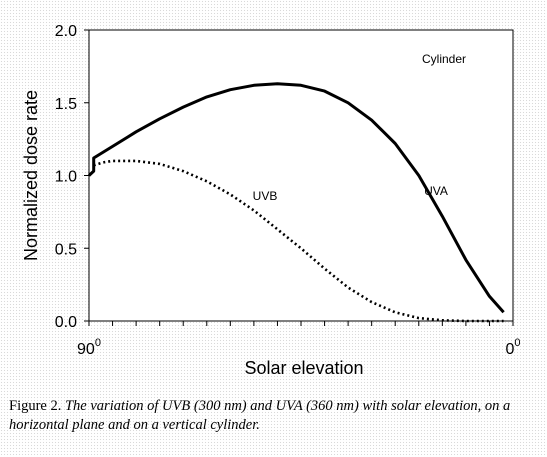 The height and width of the screenshot is (457, 547). I want to click on annotation-uva: UVA, so click(436, 191).